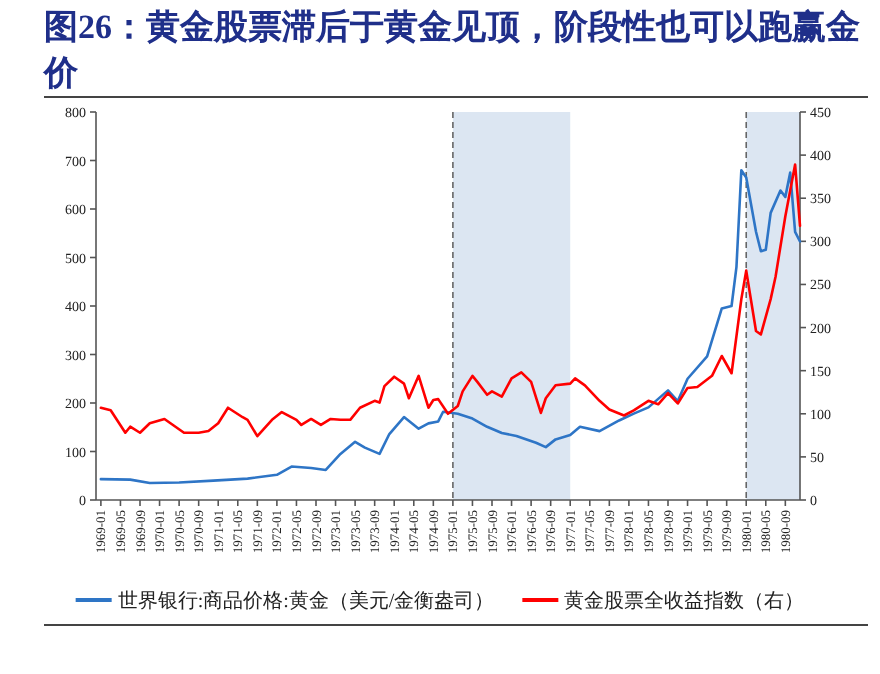 This screenshot has width=880, height=674. I want to click on chart-title: 图26：黄金股票滞后于黄金见顶，阶段性也可以跑赢金价, so click(453, 51).